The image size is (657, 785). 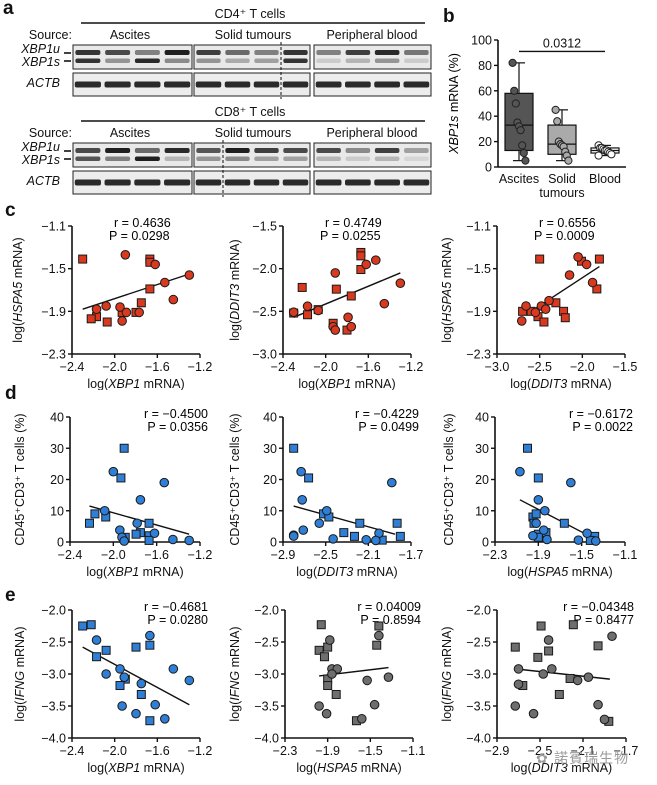 I want to click on y-axis-label-italic: DDIT3, so click(x=235, y=302).